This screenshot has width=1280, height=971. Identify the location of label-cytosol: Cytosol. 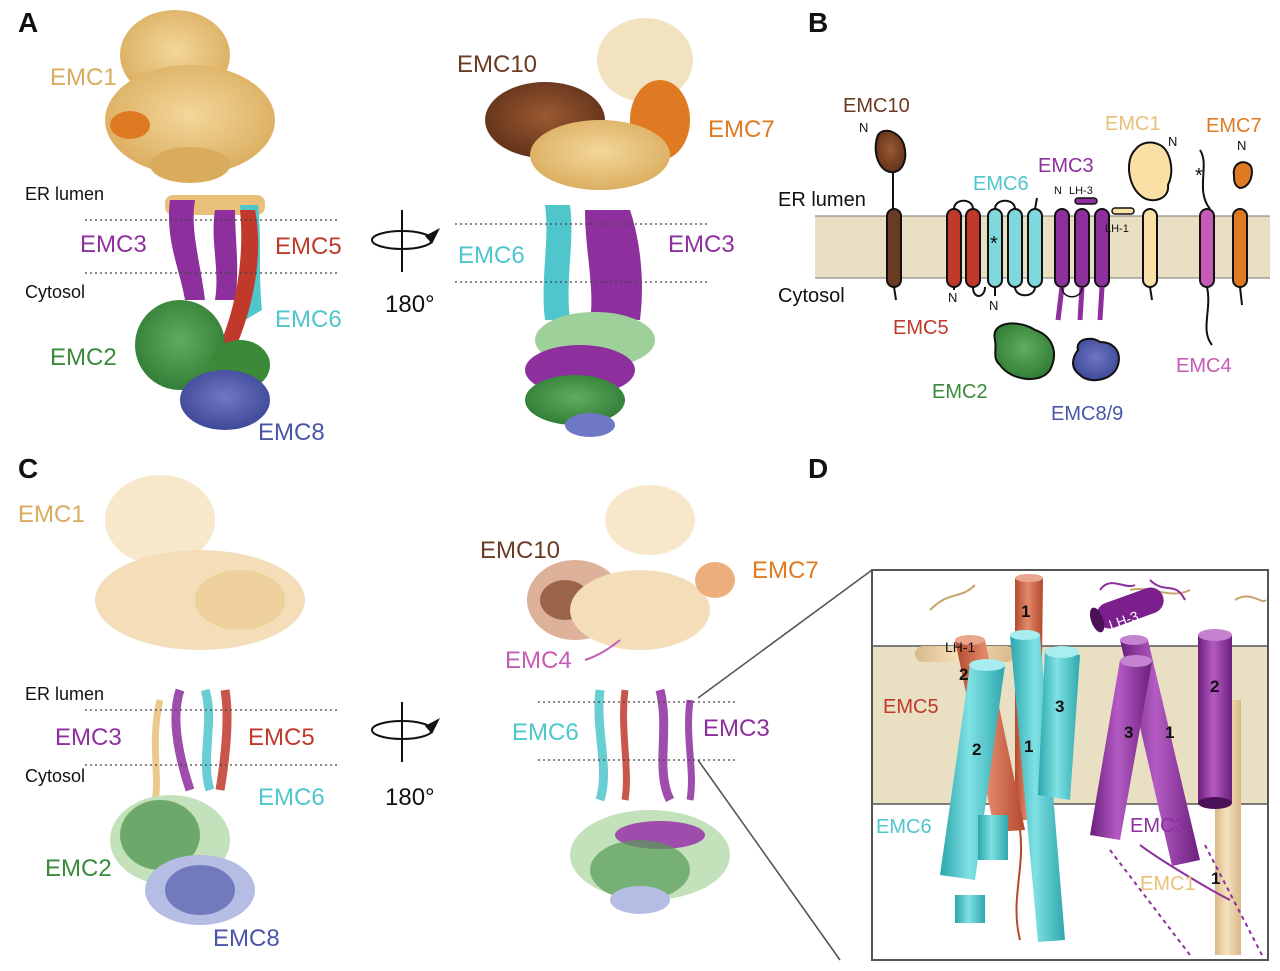
(55, 292).